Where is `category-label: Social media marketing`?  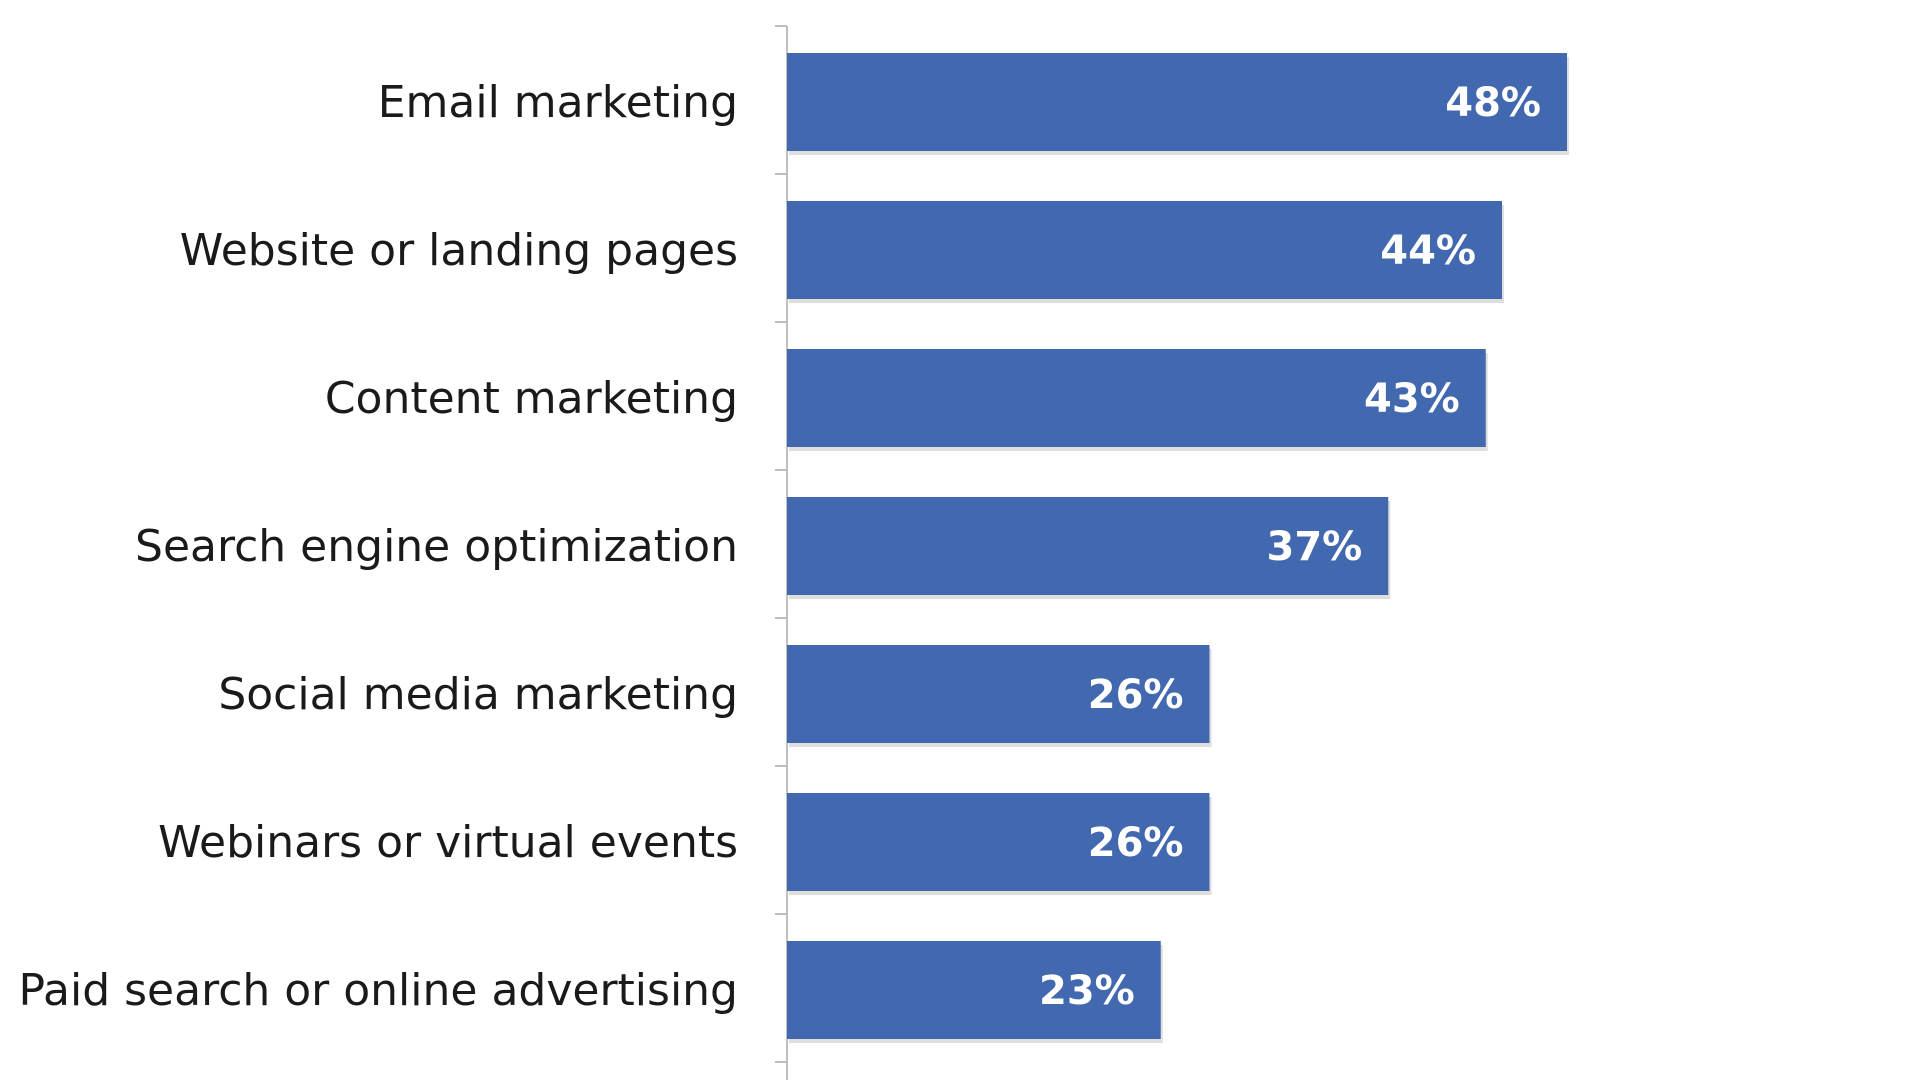 category-label: Social media marketing is located at coordinates (478, 694).